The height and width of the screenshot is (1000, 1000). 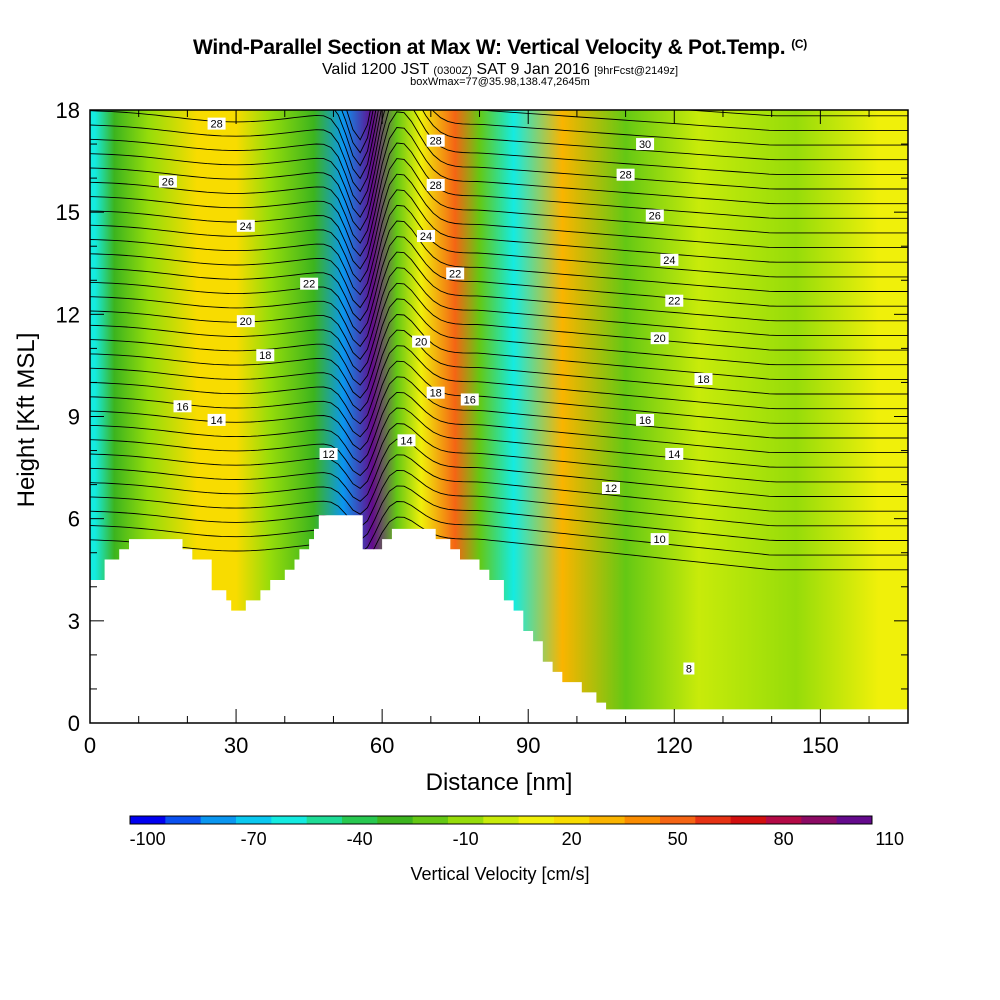 I want to click on x-tick-label: 60, so click(x=382, y=745).